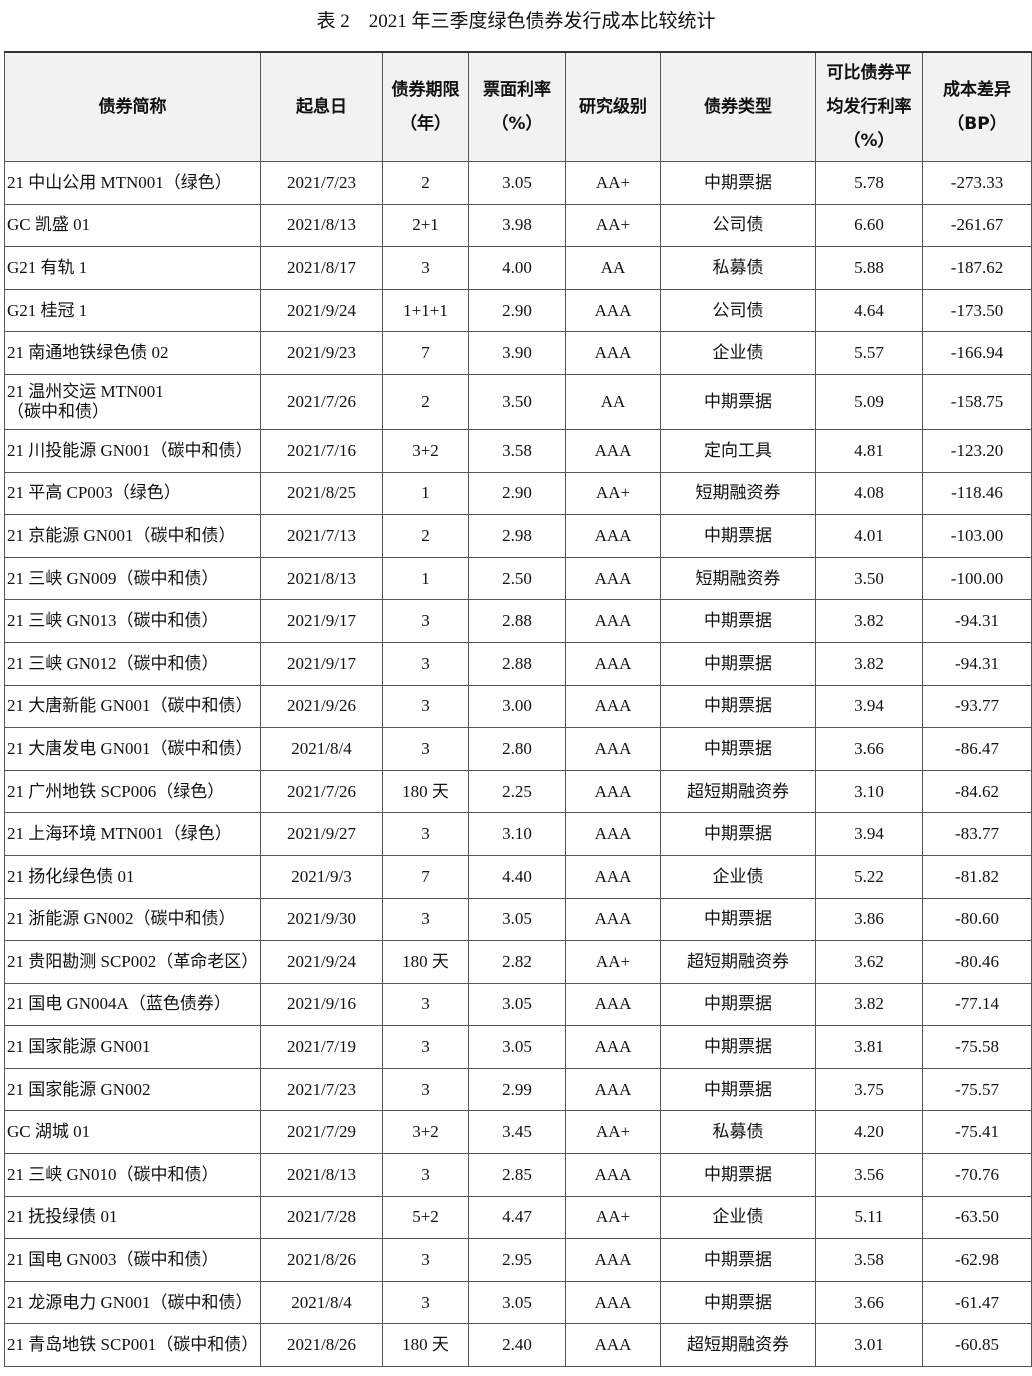 Image resolution: width=1032 pixels, height=1376 pixels. I want to click on cell-bond-type: 定向工具, so click(738, 450).